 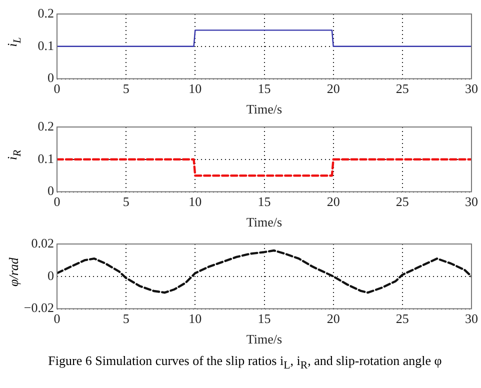 I want to click on caption: Figure 6 Simulation curves of the slip ratios i$_{L}$, i$_{R}$, and slip-rotation angle φ, so click(x=245, y=363).